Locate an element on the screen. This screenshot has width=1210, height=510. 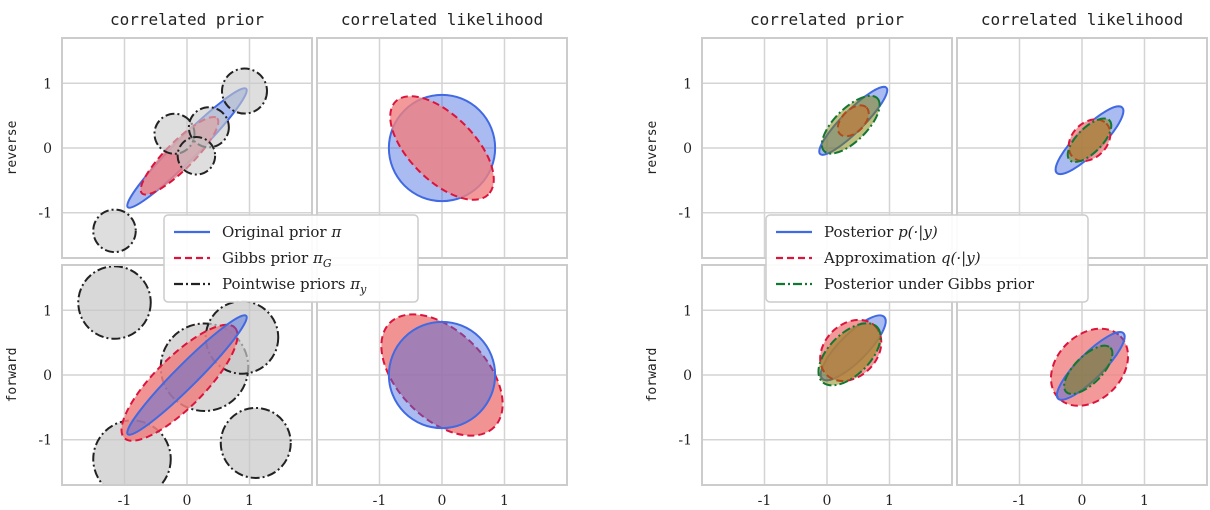
legend-label: Posterior p(·|y) is located at coordinates (881, 232).